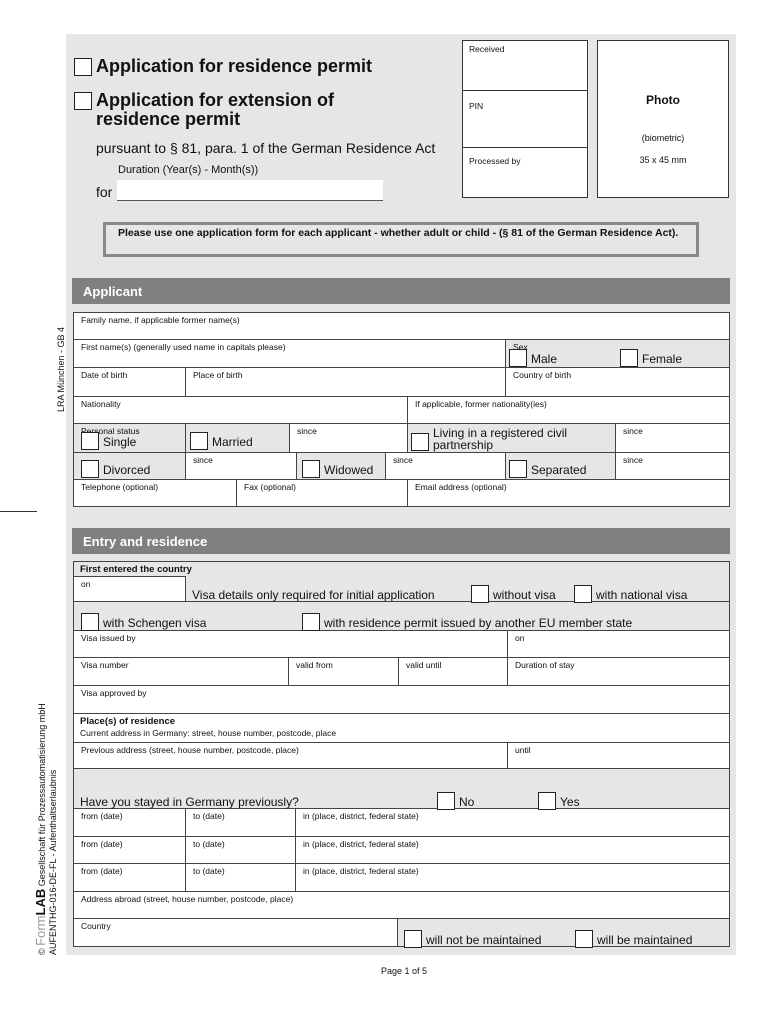  What do you see at coordinates (518, 469) in the screenshot?
I see `separated-checkbox` at bounding box center [518, 469].